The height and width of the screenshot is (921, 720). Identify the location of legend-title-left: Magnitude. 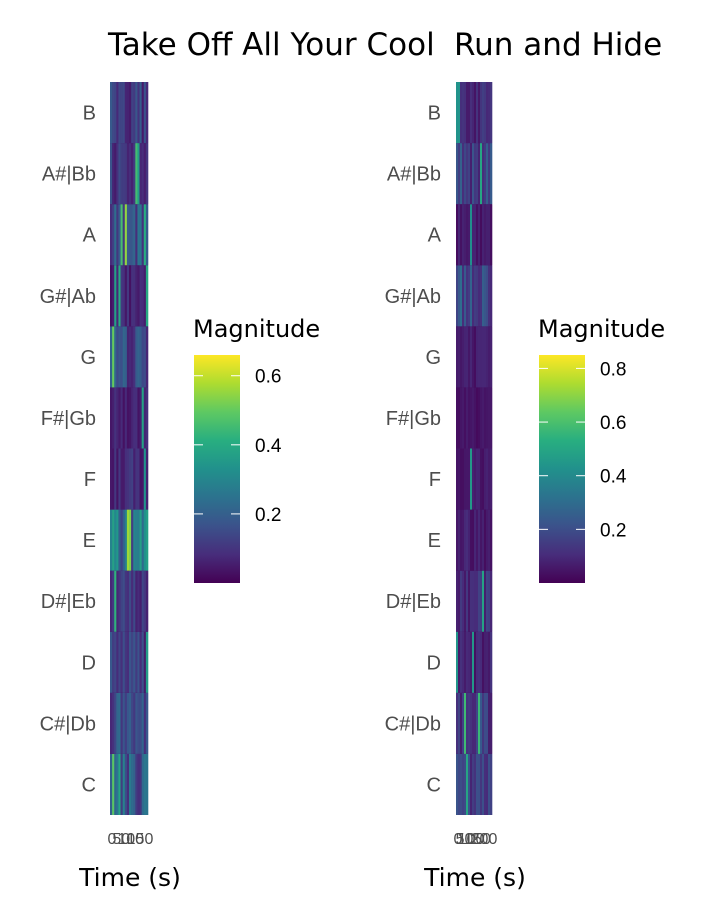
(256, 329).